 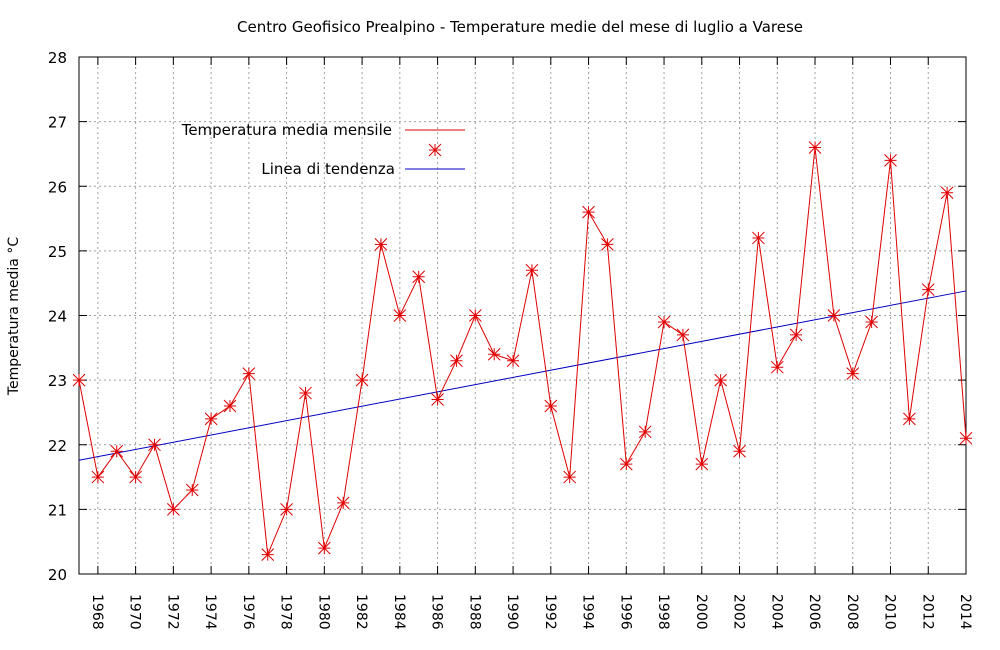 I want to click on x-tick-label: 2008, so click(x=852, y=612).